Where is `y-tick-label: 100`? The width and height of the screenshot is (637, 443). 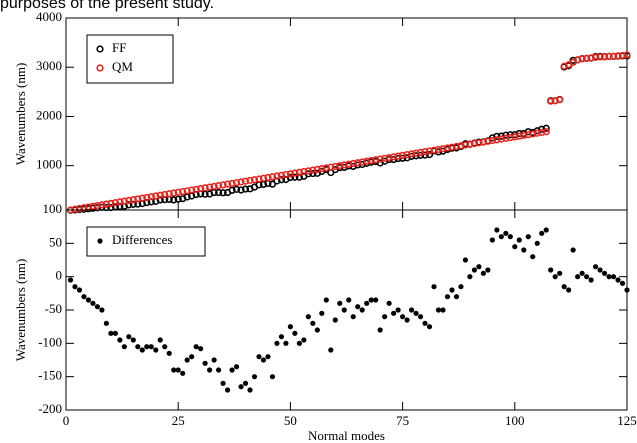
y-tick-label: 100 is located at coordinates (53, 208).